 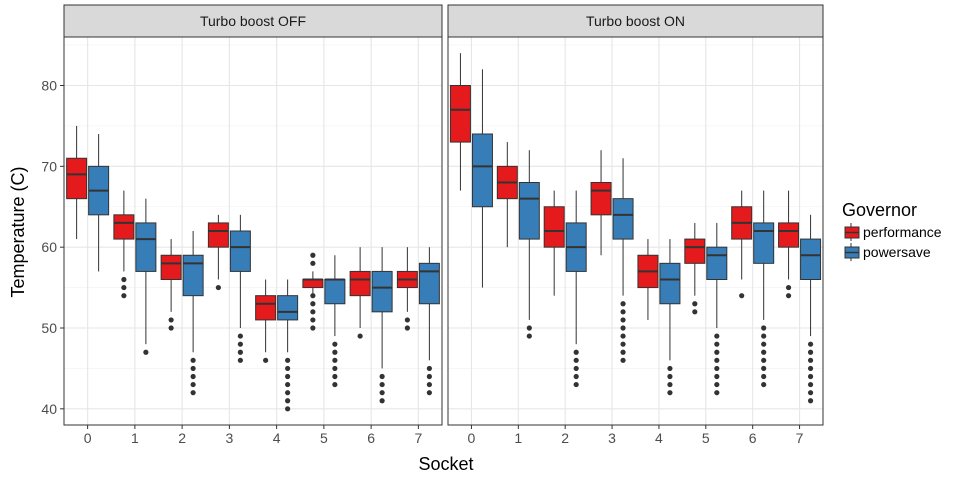 I want to click on x-tick-label: 0, so click(x=472, y=438).